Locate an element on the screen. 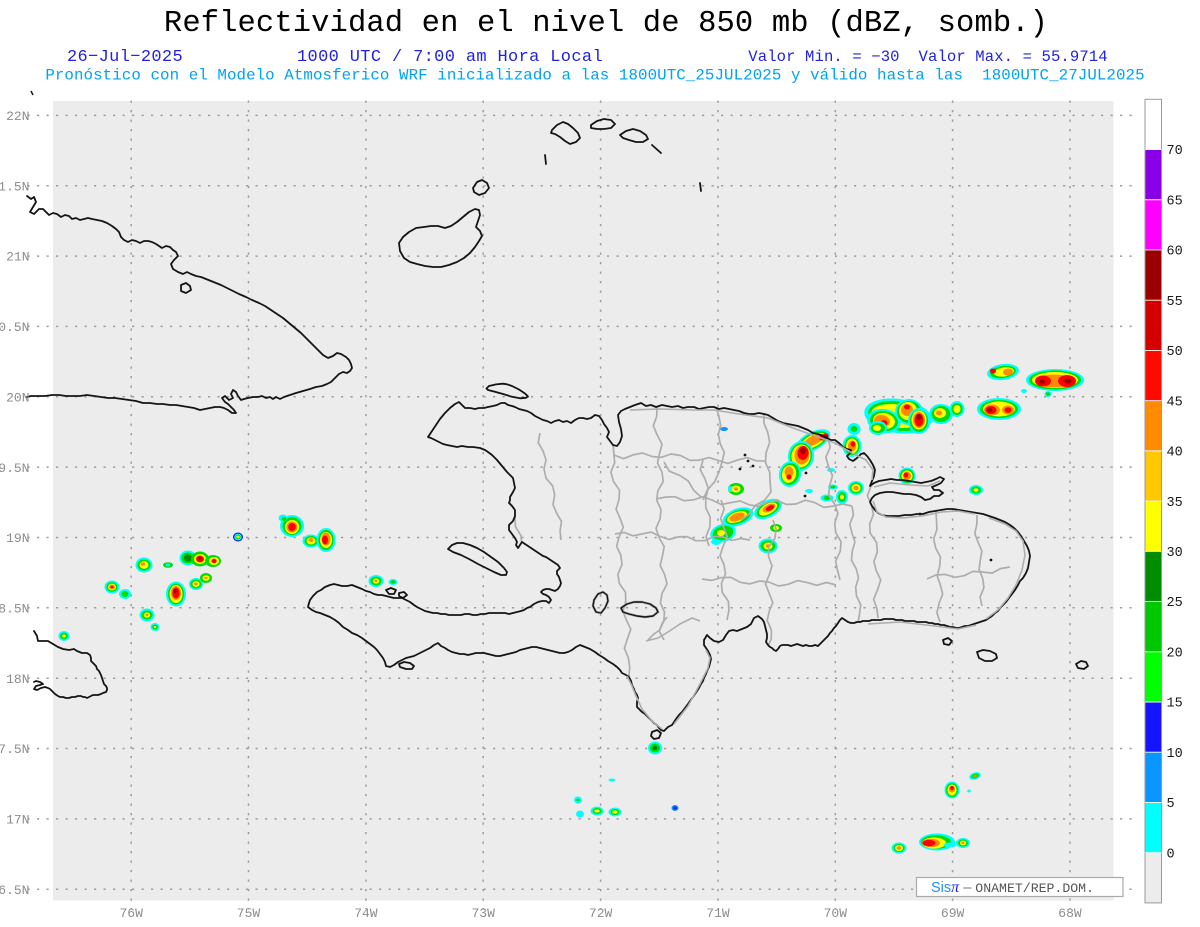 The image size is (1200, 927). svg-text: 65 is located at coordinates (1175, 201).